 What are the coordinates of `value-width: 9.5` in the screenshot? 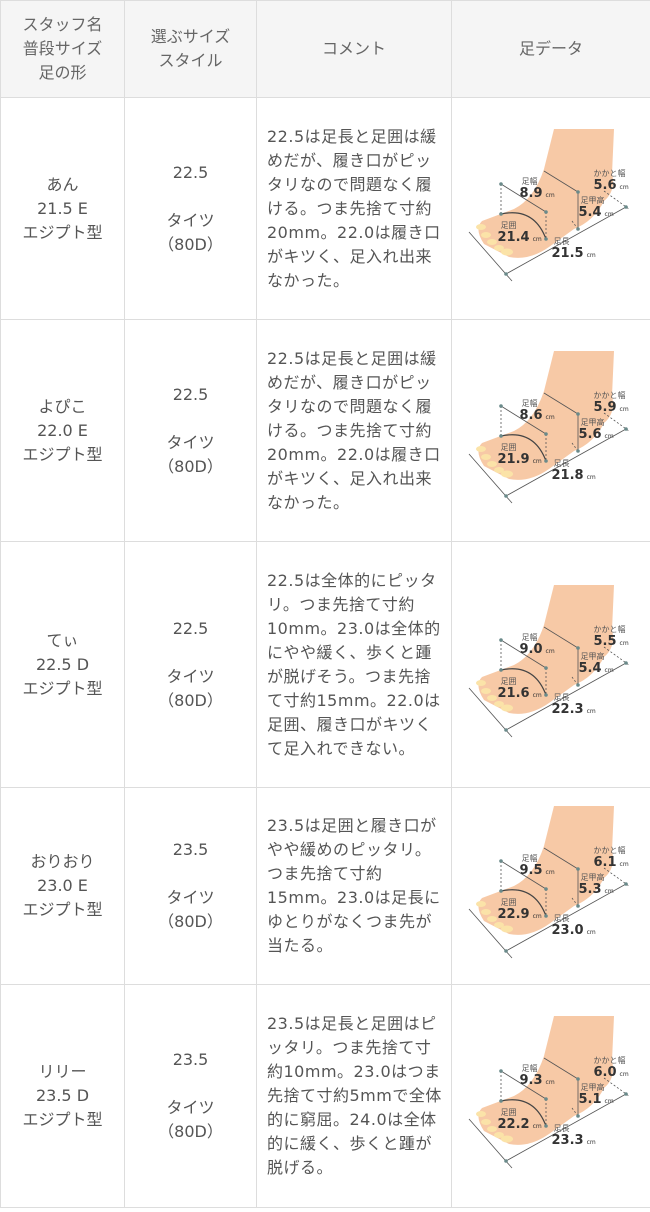 It's located at (531, 870).